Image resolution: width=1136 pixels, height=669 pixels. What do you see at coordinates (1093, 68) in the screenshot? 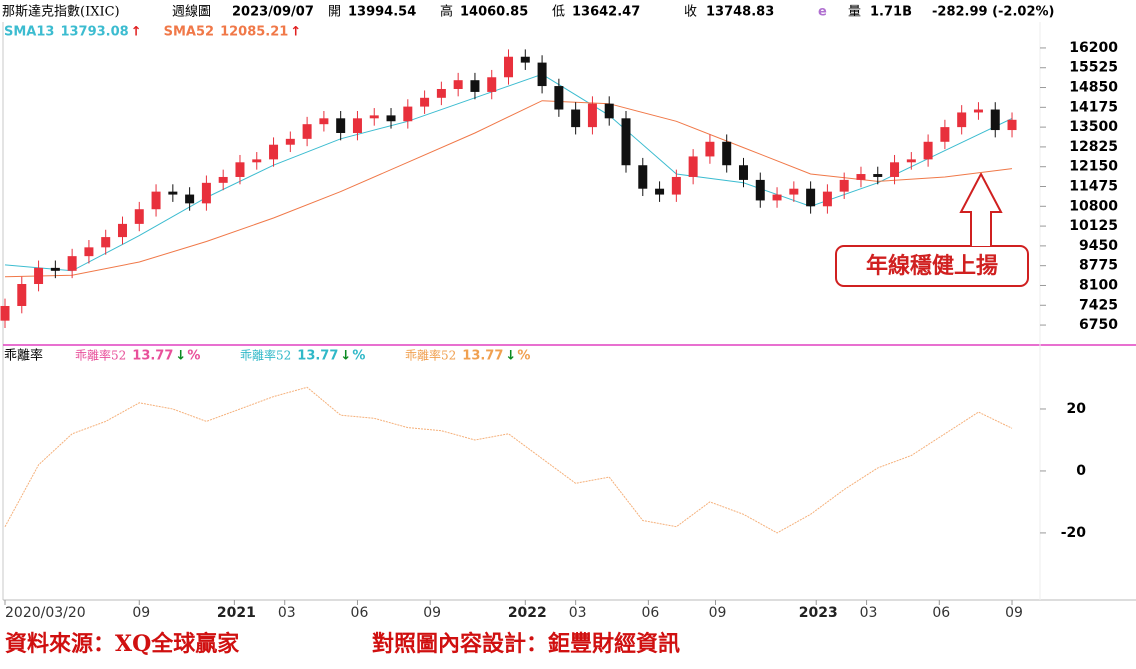
I see `y-tick-label: 15525` at bounding box center [1093, 68].